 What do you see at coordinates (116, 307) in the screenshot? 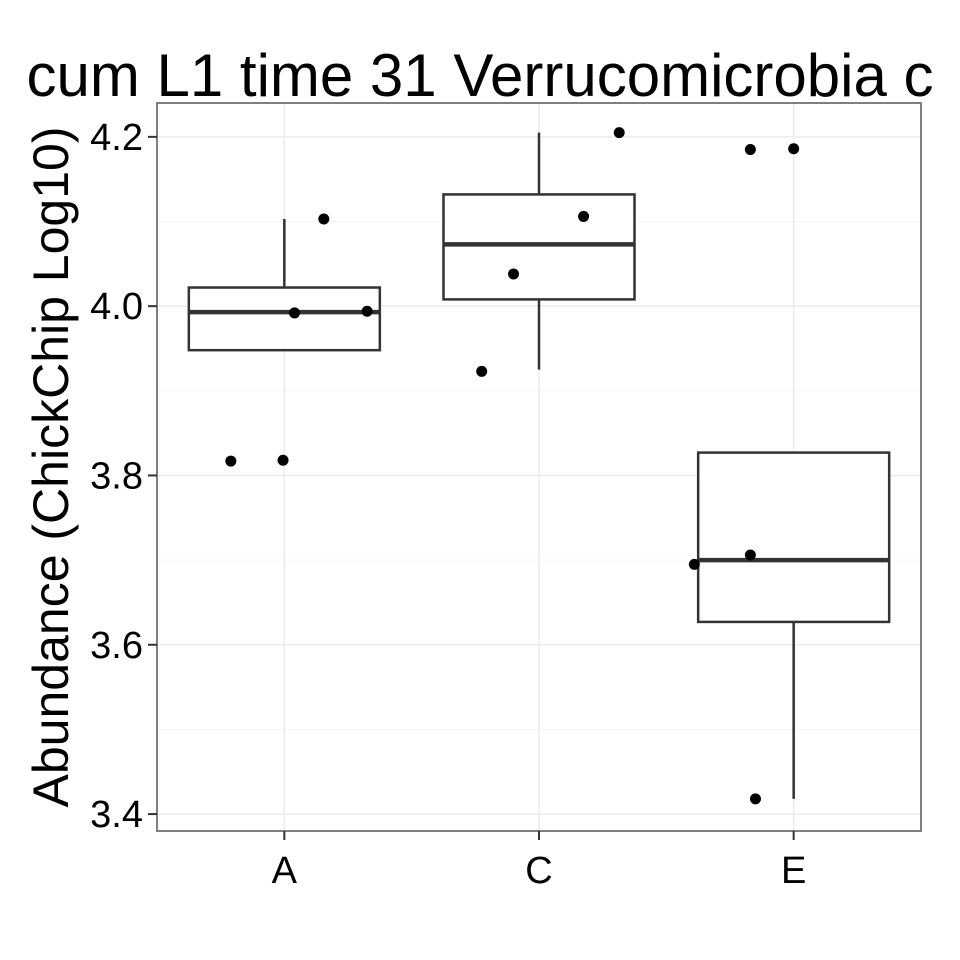
I see `y-tick-label: 4.0` at bounding box center [116, 307].